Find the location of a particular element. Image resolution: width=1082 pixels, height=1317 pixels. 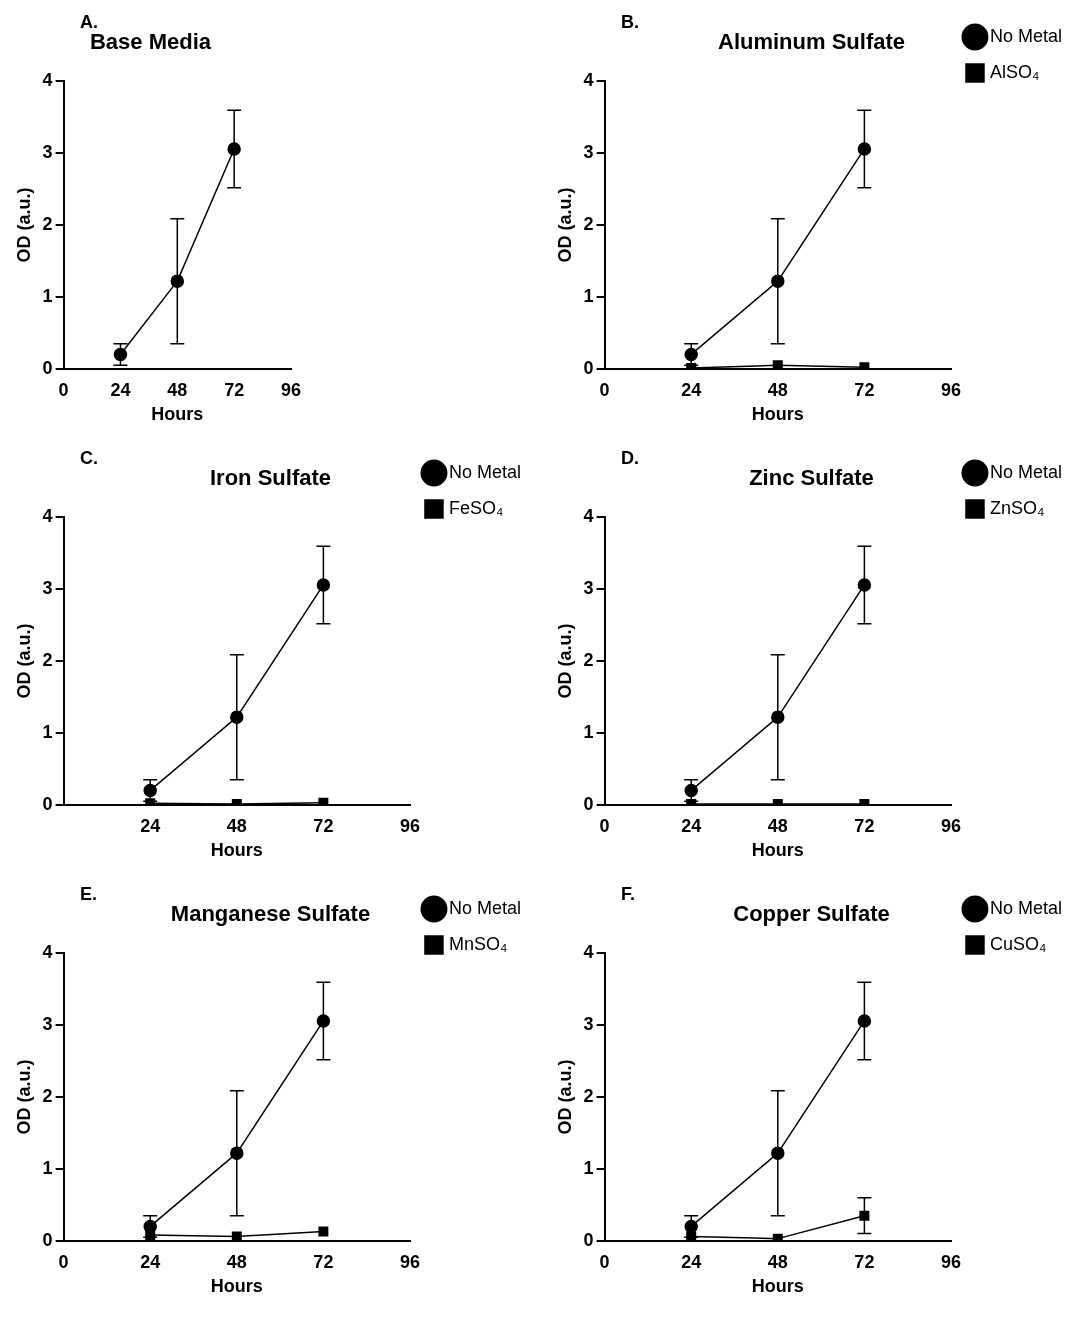

text: D. is located at coordinates (630, 458).